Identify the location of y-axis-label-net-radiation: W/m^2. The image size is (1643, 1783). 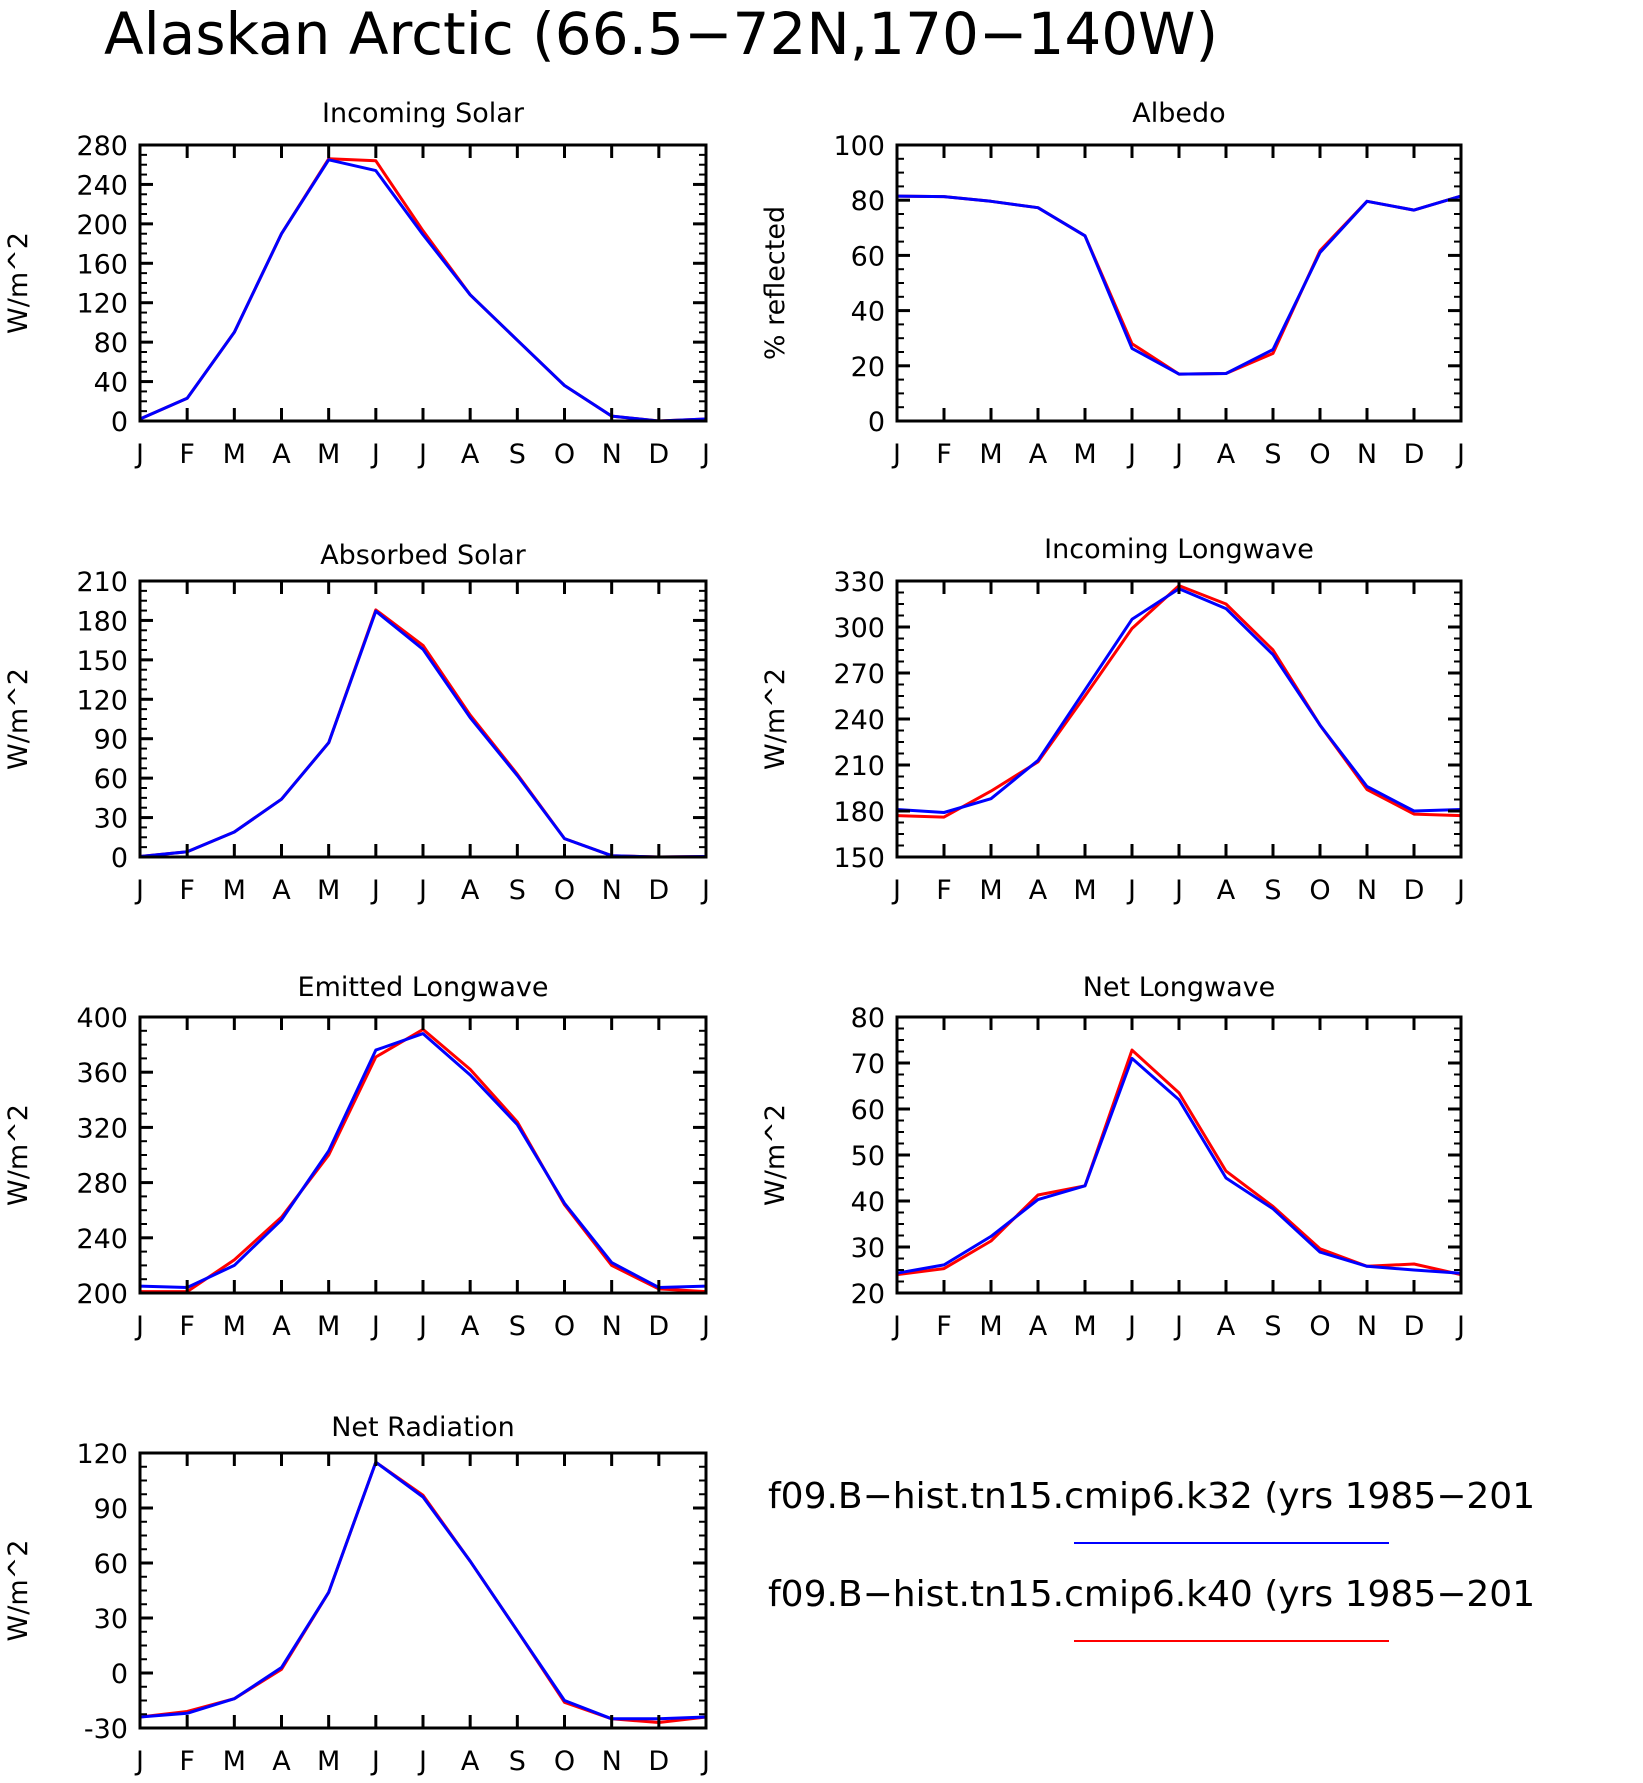
(18, 1591).